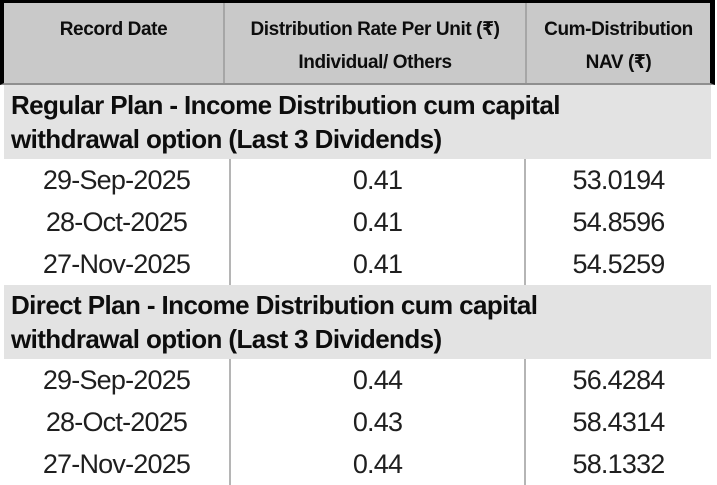 The width and height of the screenshot is (717, 485). Describe the element at coordinates (375, 29) in the screenshot. I see `header-rate-line1: Distribution Rate Per Unit (₹)` at that location.